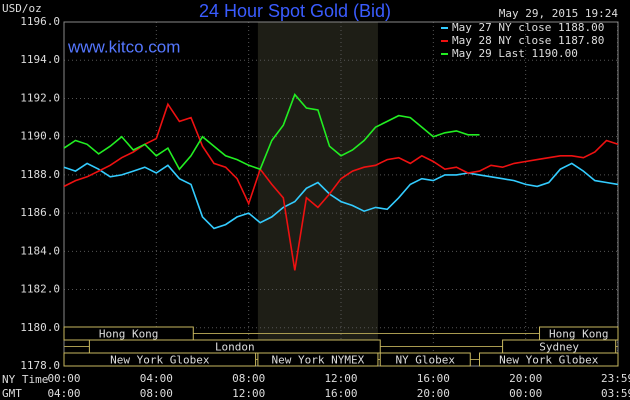 The image size is (630, 400). I want to click on x-tick-label: 16:00, so click(433, 378).